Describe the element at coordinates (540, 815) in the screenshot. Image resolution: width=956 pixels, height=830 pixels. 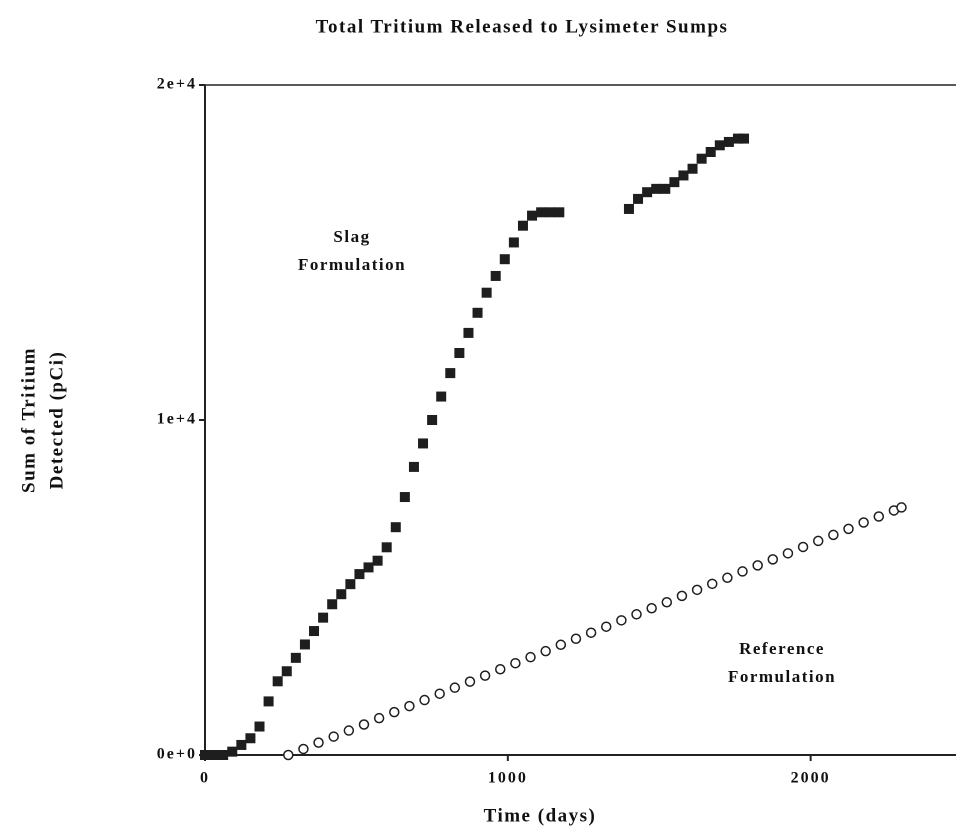
I see `x-axis-label: Time (days)` at that location.